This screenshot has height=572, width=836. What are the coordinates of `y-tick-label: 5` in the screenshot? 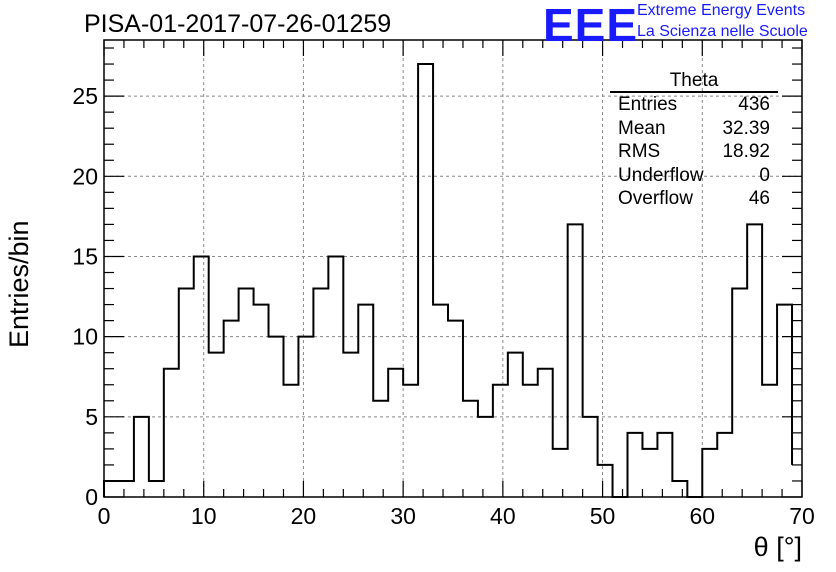 It's located at (91, 417).